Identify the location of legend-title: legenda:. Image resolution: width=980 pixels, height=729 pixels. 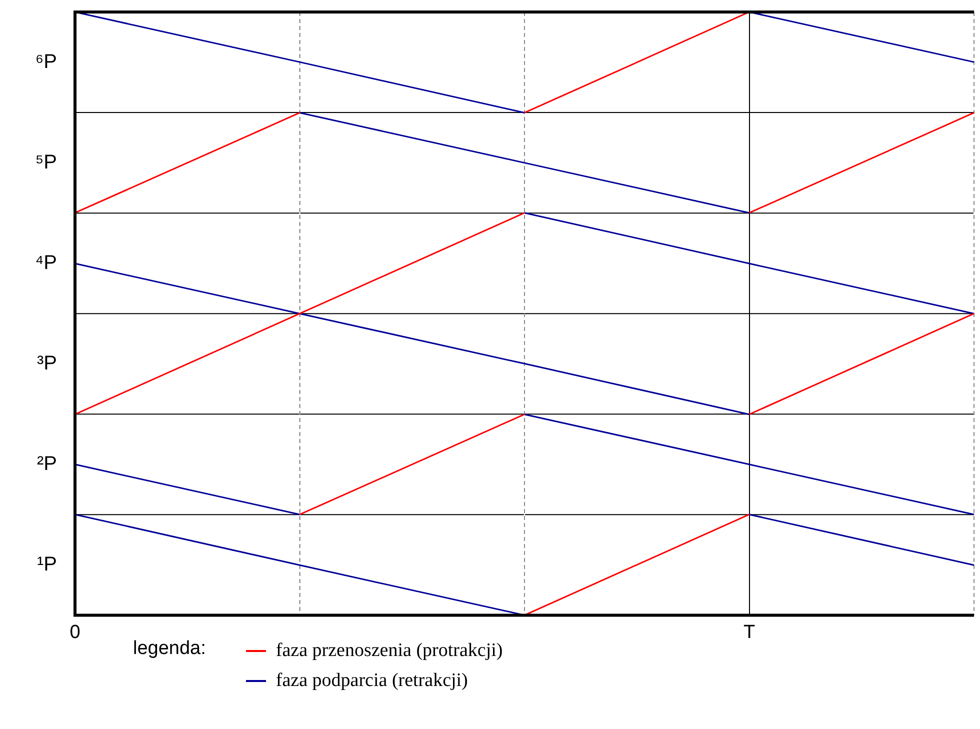
(169, 649).